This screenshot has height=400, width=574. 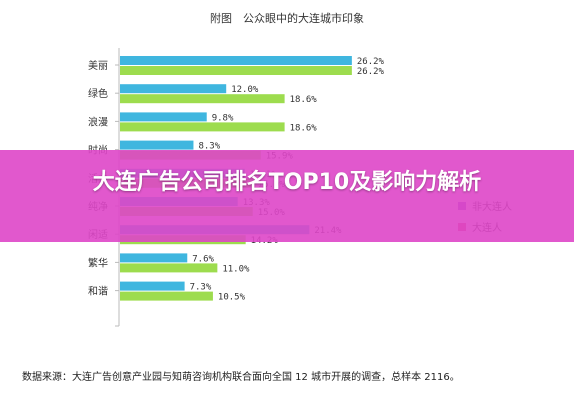 I want to click on category-label: 美丽, so click(x=98, y=65).